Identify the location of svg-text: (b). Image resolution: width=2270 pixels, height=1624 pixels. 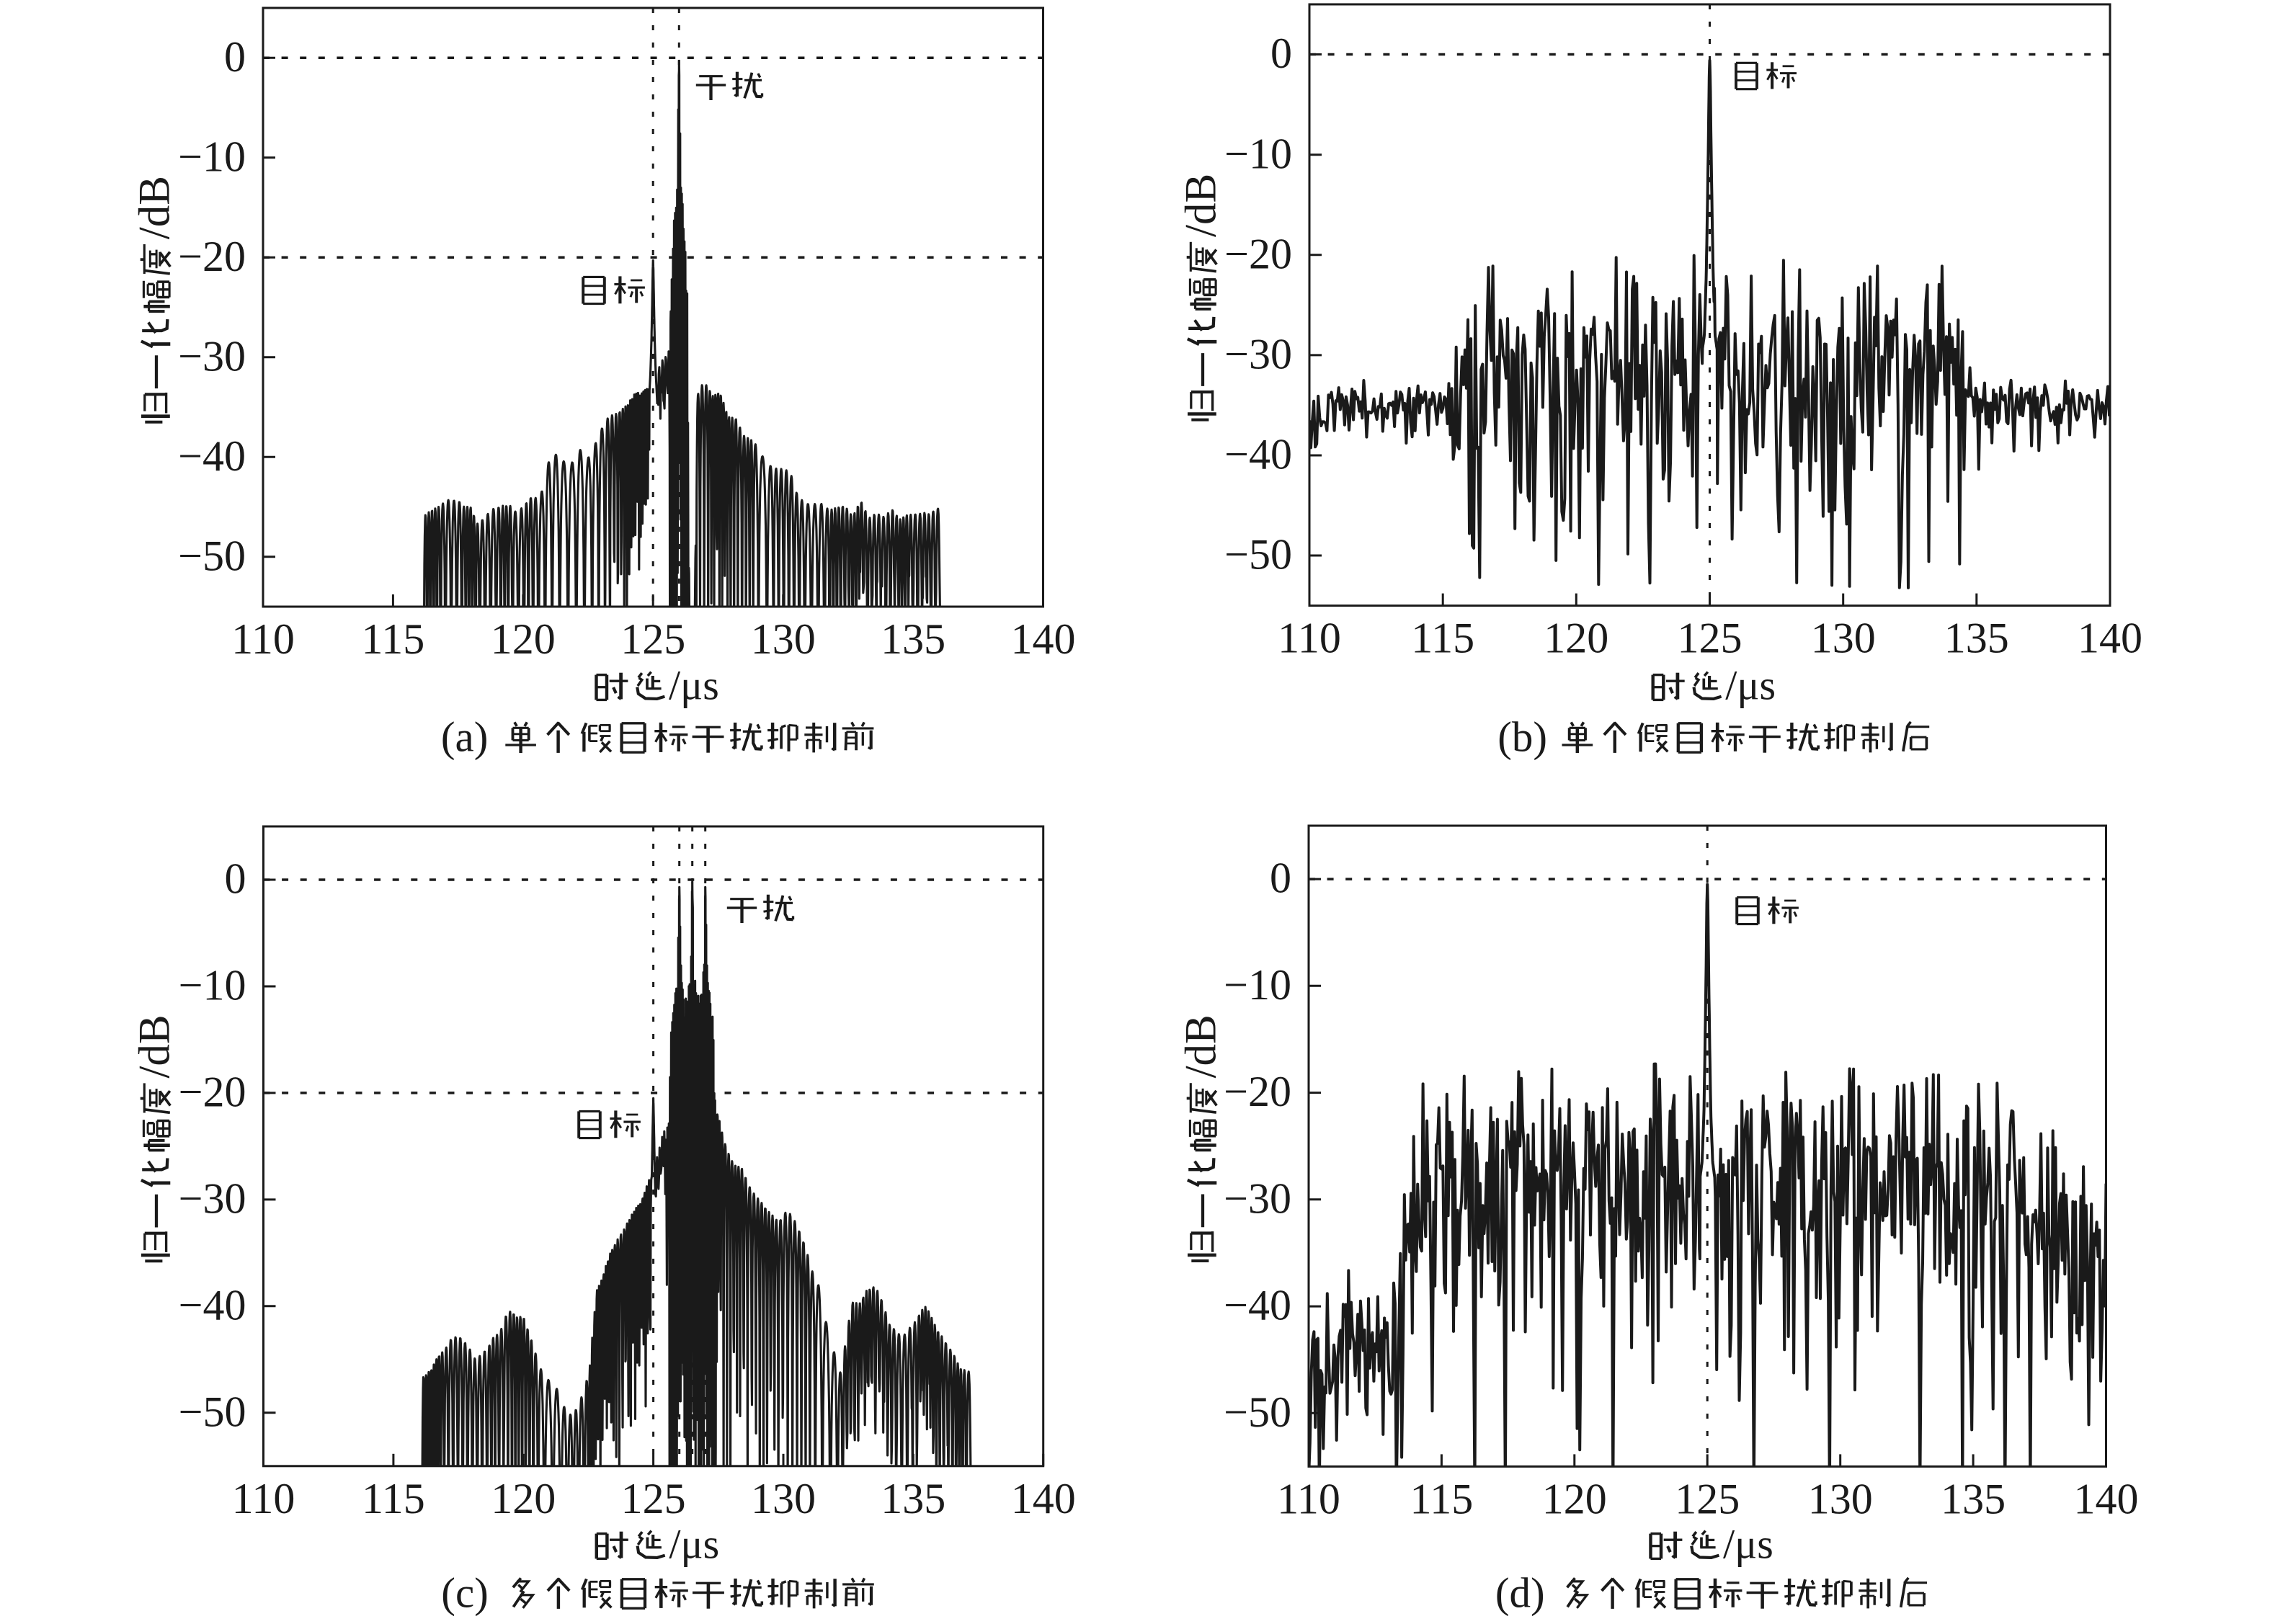
(1522, 737).